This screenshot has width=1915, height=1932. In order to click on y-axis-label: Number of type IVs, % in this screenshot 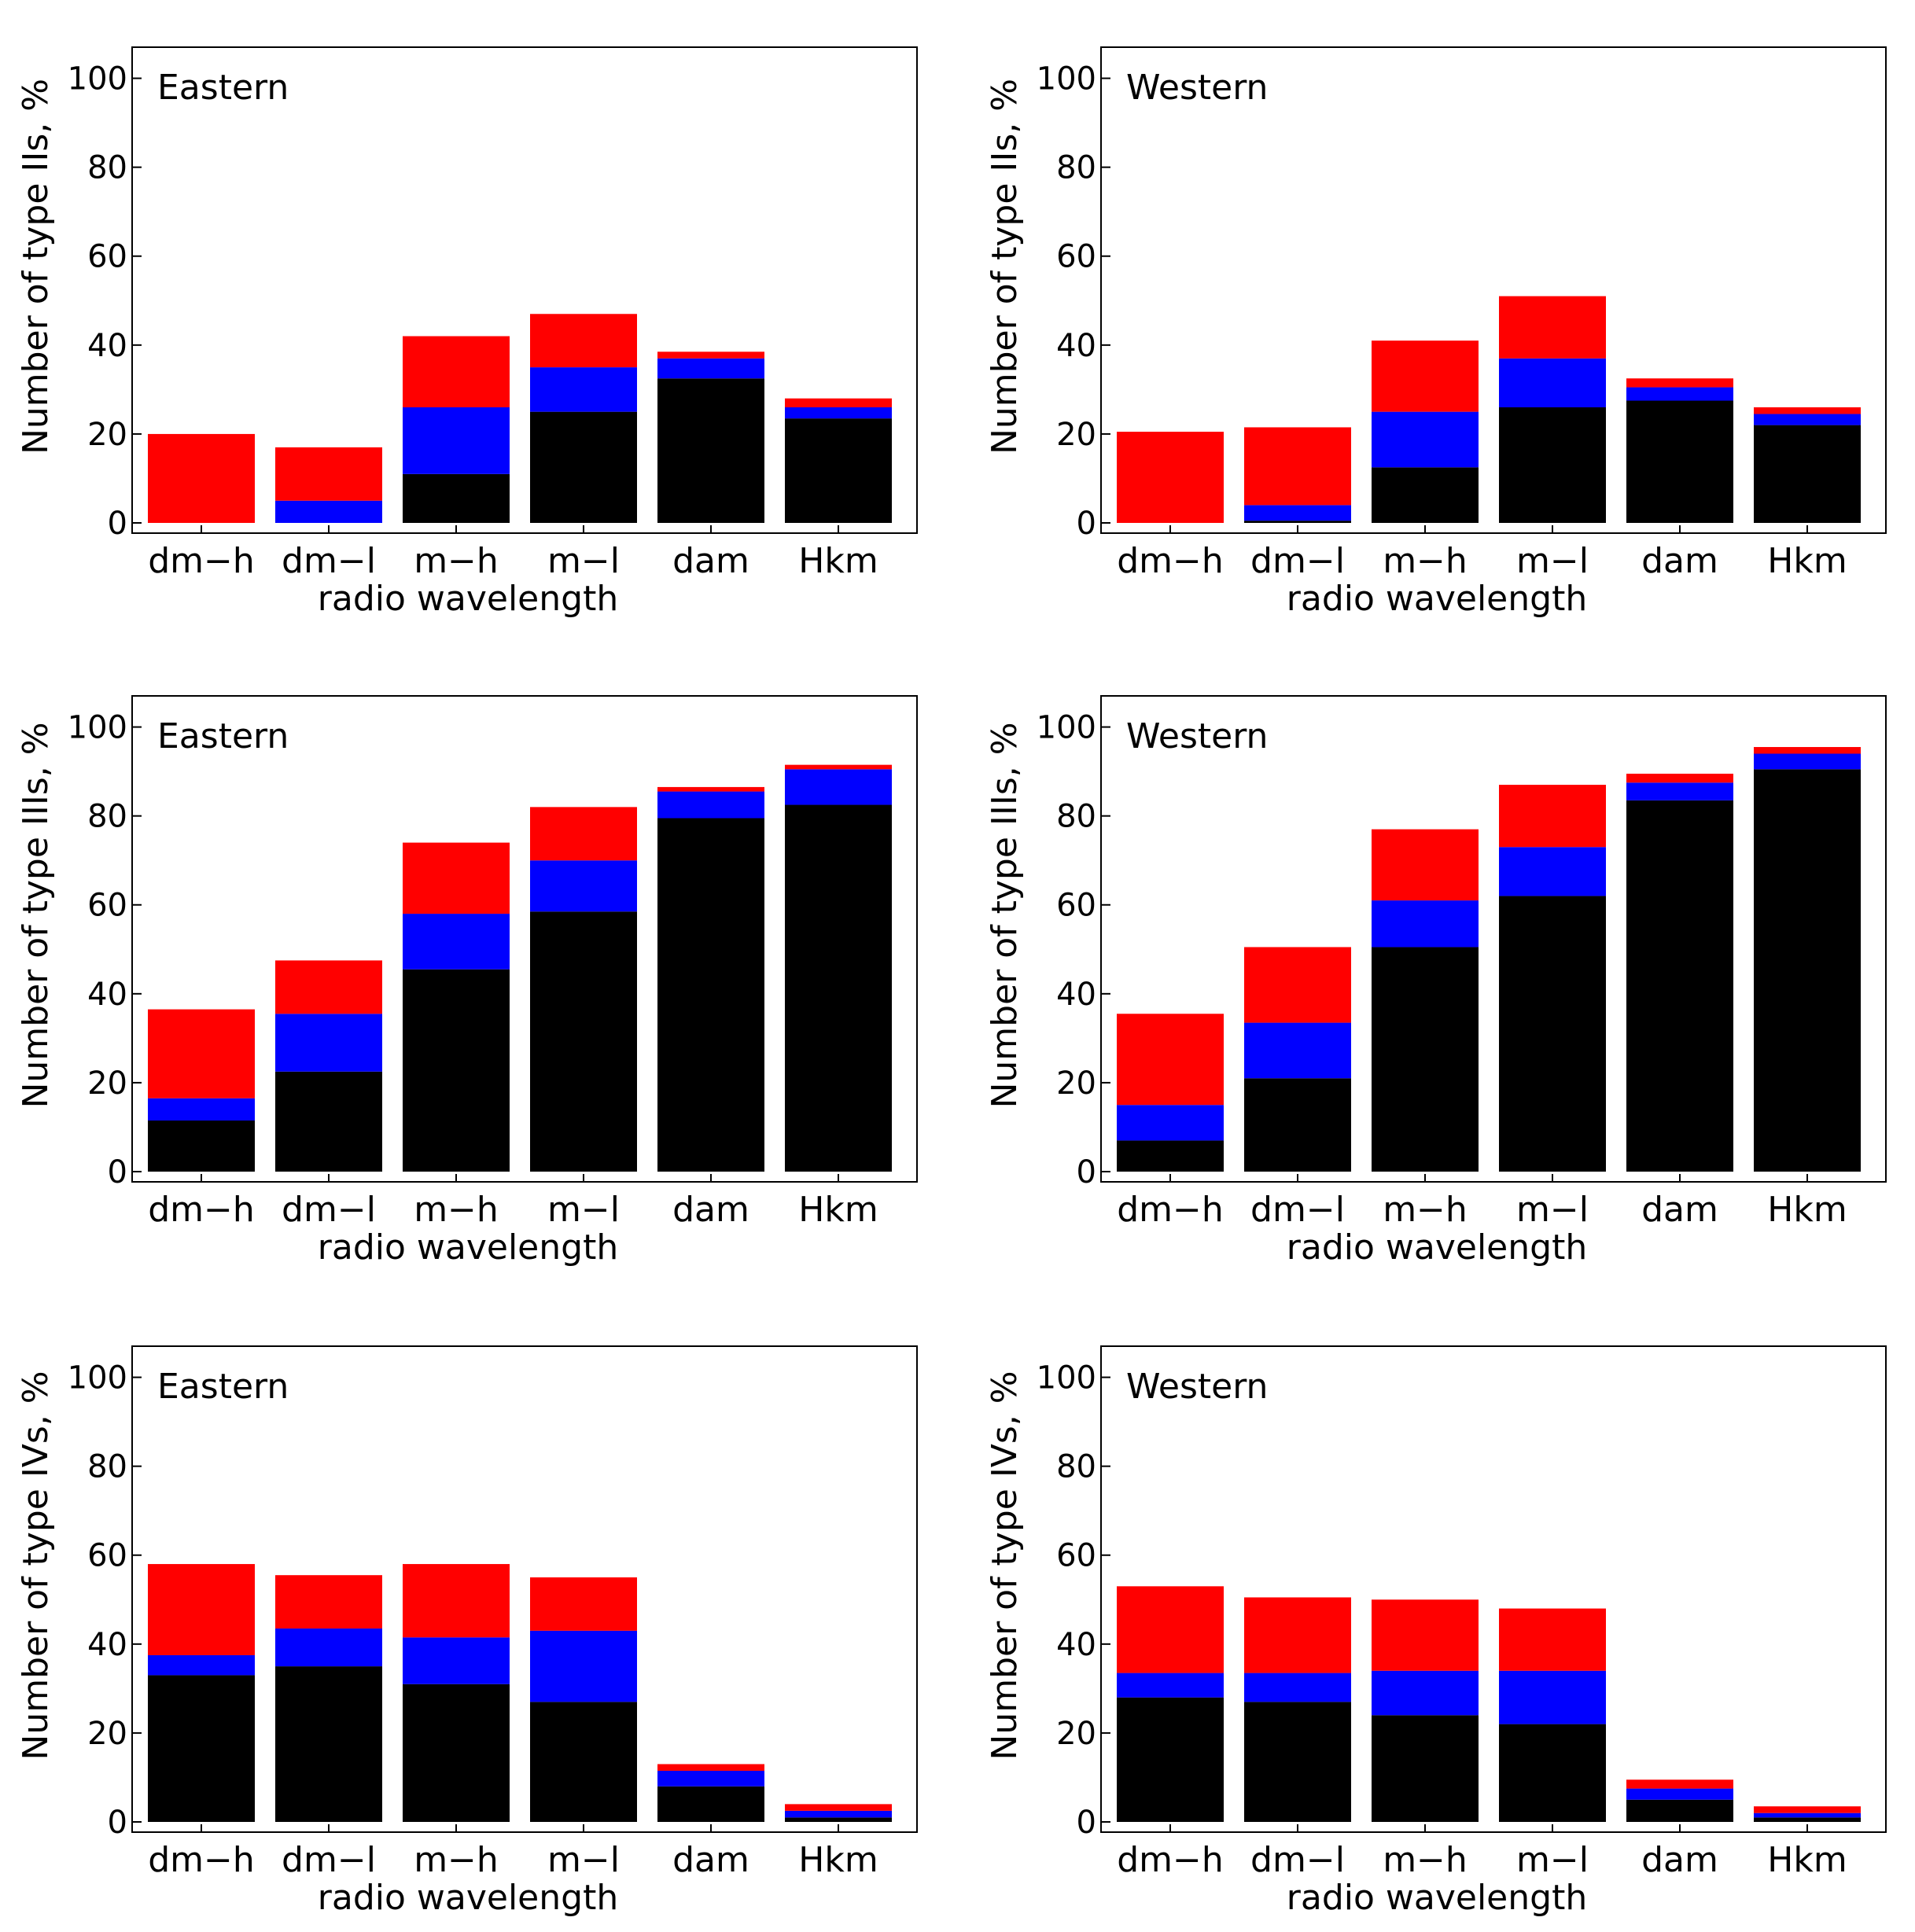, I will do `click(1005, 1565)`.